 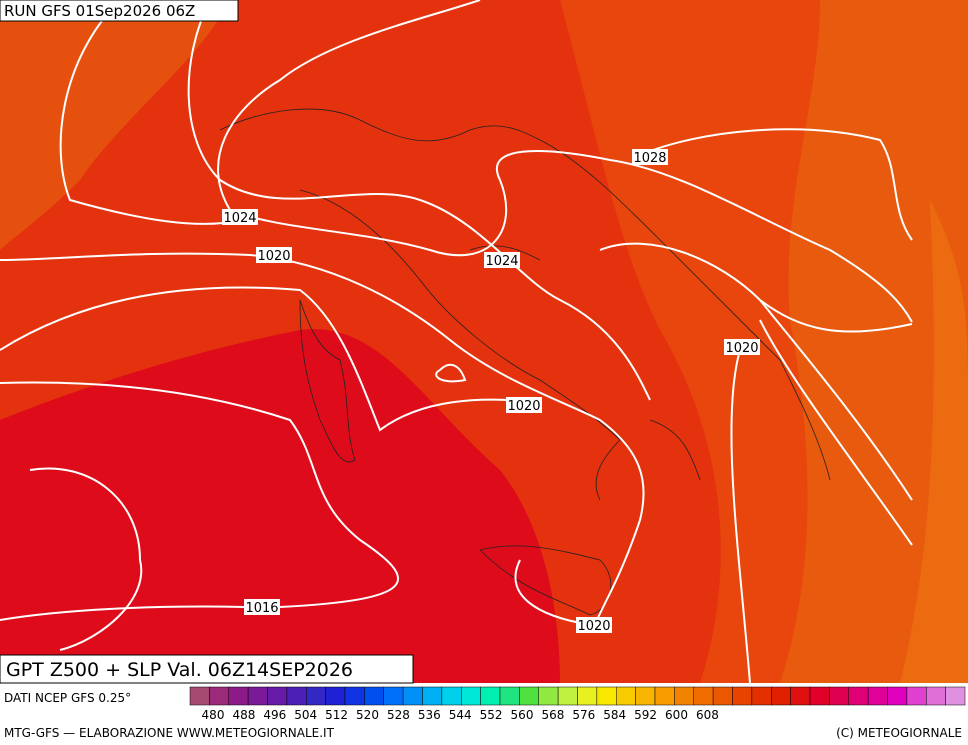 What do you see at coordinates (429, 715) in the screenshot?
I see `colorbar-tick-label: 536` at bounding box center [429, 715].